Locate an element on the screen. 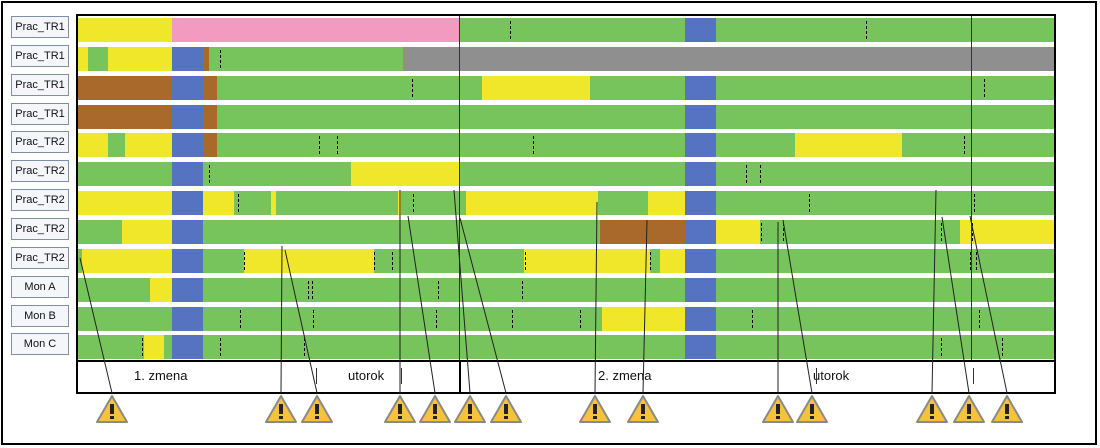  resource-label: Mon B is located at coordinates (40, 315).